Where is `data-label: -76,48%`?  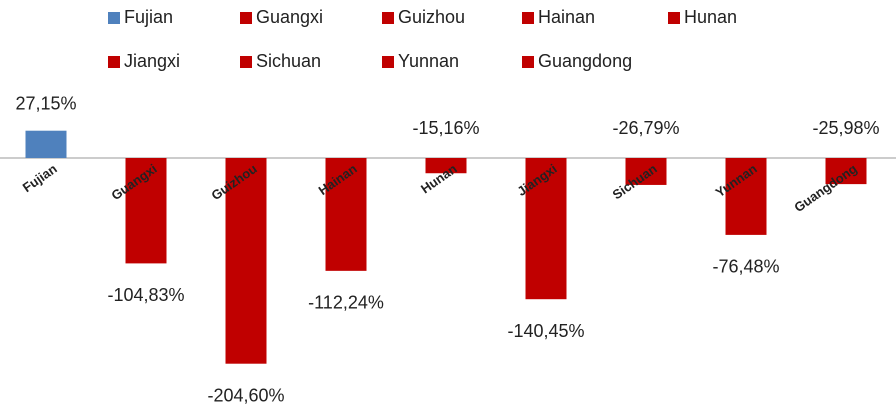
data-label: -76,48% is located at coordinates (745, 267).